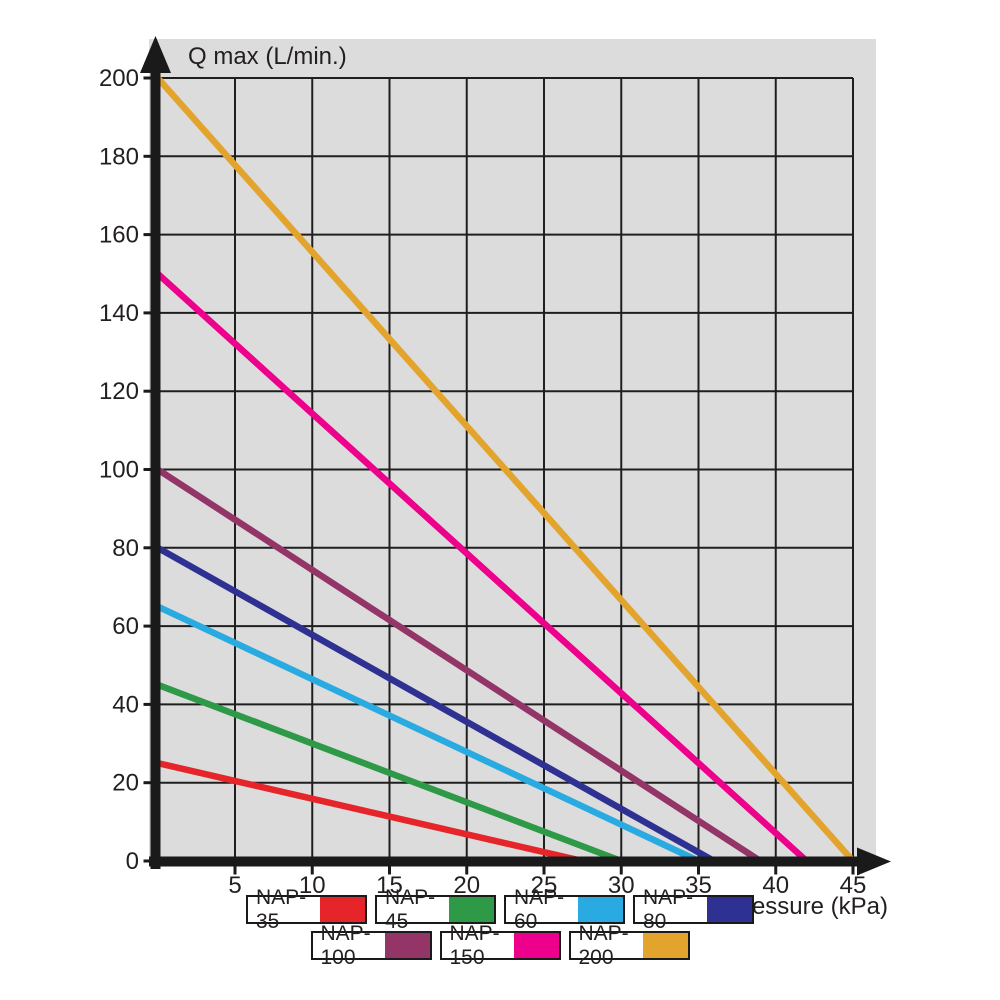 The height and width of the screenshot is (1000, 1000). What do you see at coordinates (125, 704) in the screenshot?
I see `y-tick-label: 40` at bounding box center [125, 704].